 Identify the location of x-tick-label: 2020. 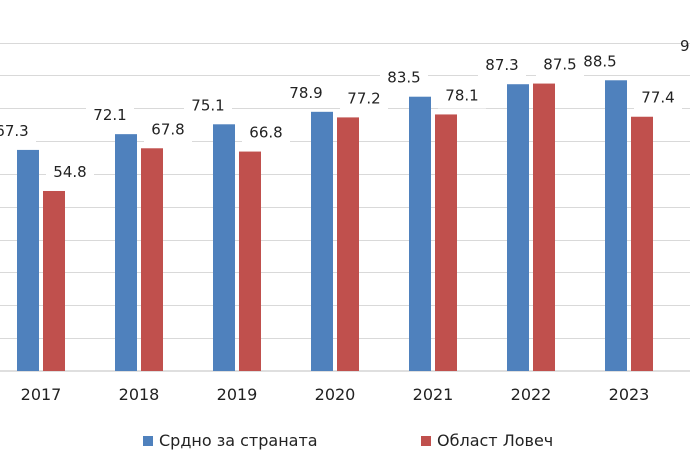
(335, 394).